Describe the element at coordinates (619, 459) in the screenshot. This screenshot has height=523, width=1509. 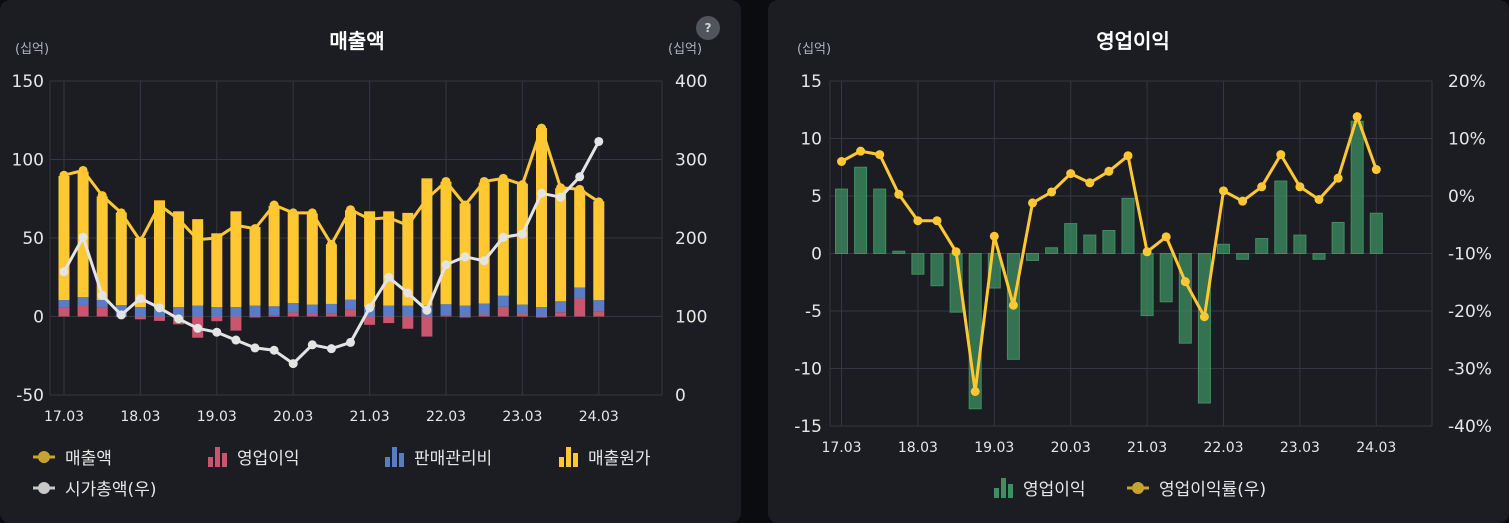
I see `legend-label: 매출원가` at that location.